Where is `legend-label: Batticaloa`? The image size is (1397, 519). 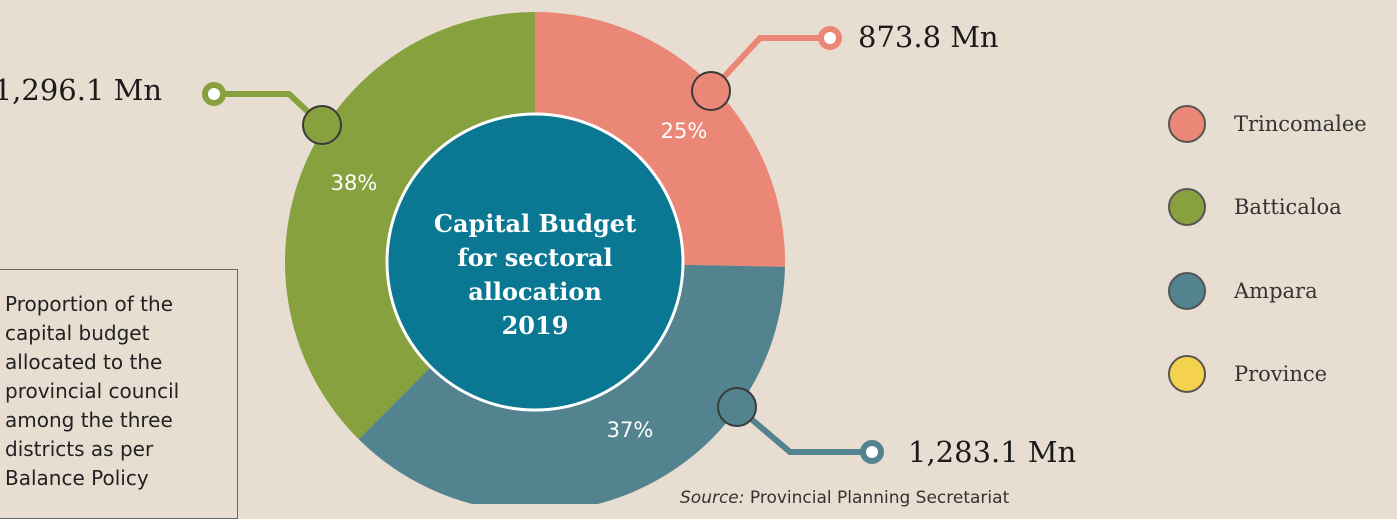 legend-label: Batticaloa is located at coordinates (1288, 207).